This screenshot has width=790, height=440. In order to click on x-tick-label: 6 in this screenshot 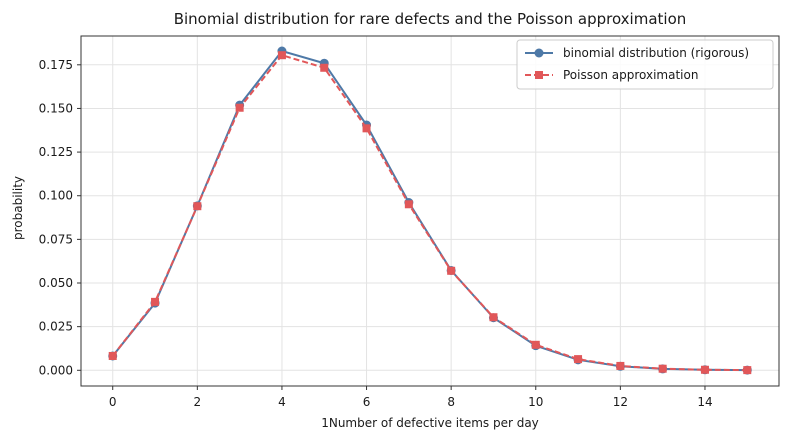, I will do `click(367, 402)`.